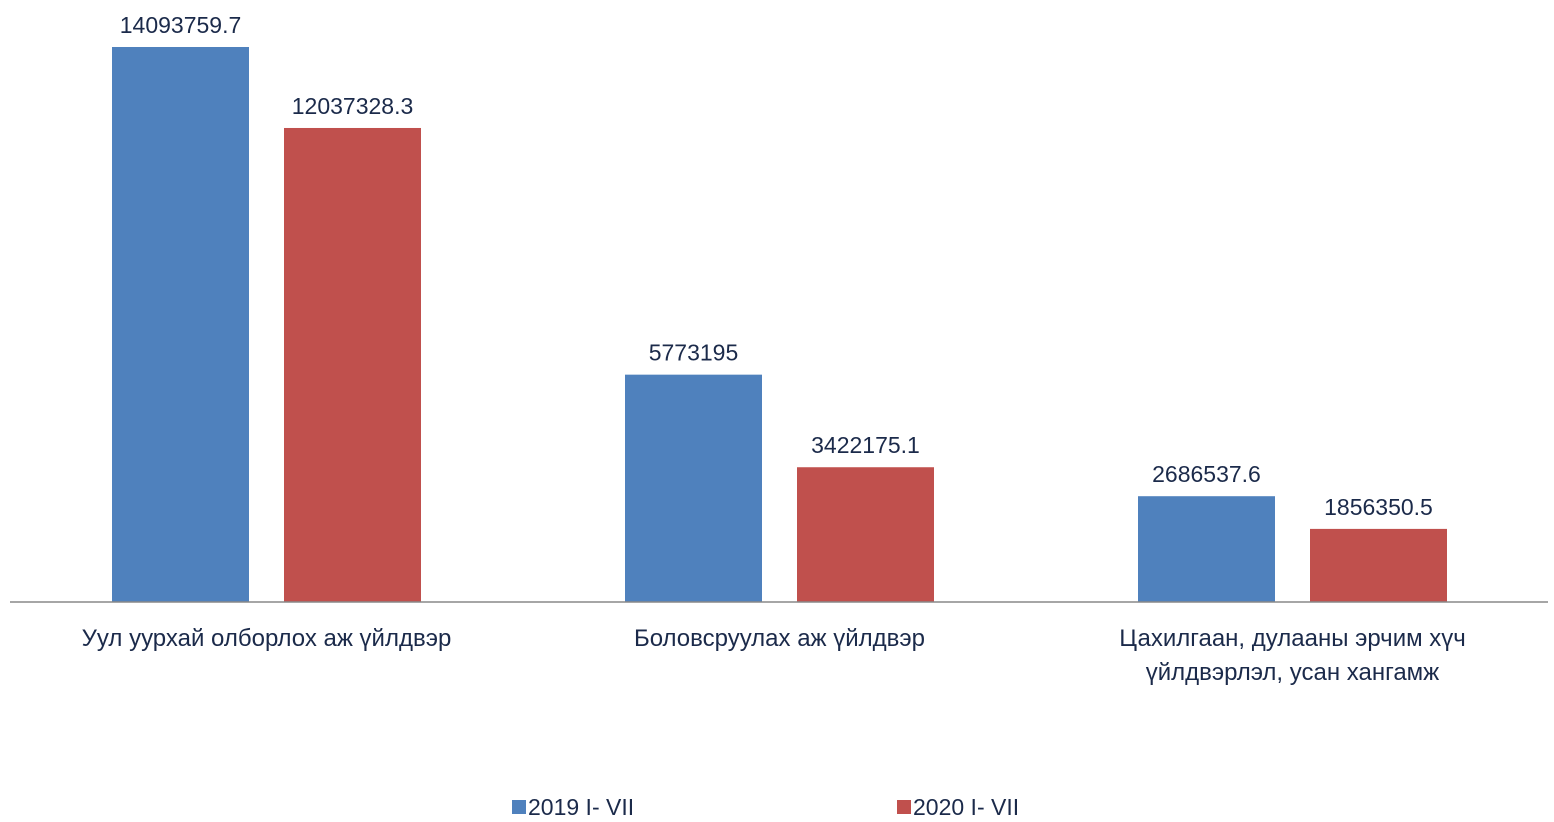 The width and height of the screenshot is (1554, 822). What do you see at coordinates (779, 638) in the screenshot?
I see `x-tick-label: Боловсруулах аж үйлдвэр` at bounding box center [779, 638].